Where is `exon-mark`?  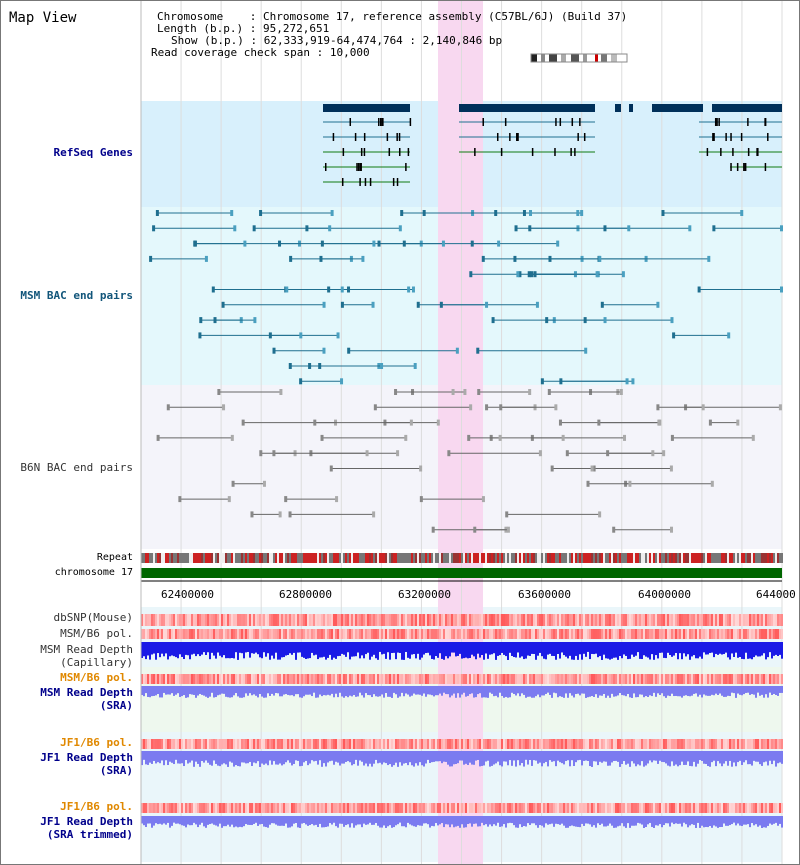 exon-mark is located at coordinates (501, 152).